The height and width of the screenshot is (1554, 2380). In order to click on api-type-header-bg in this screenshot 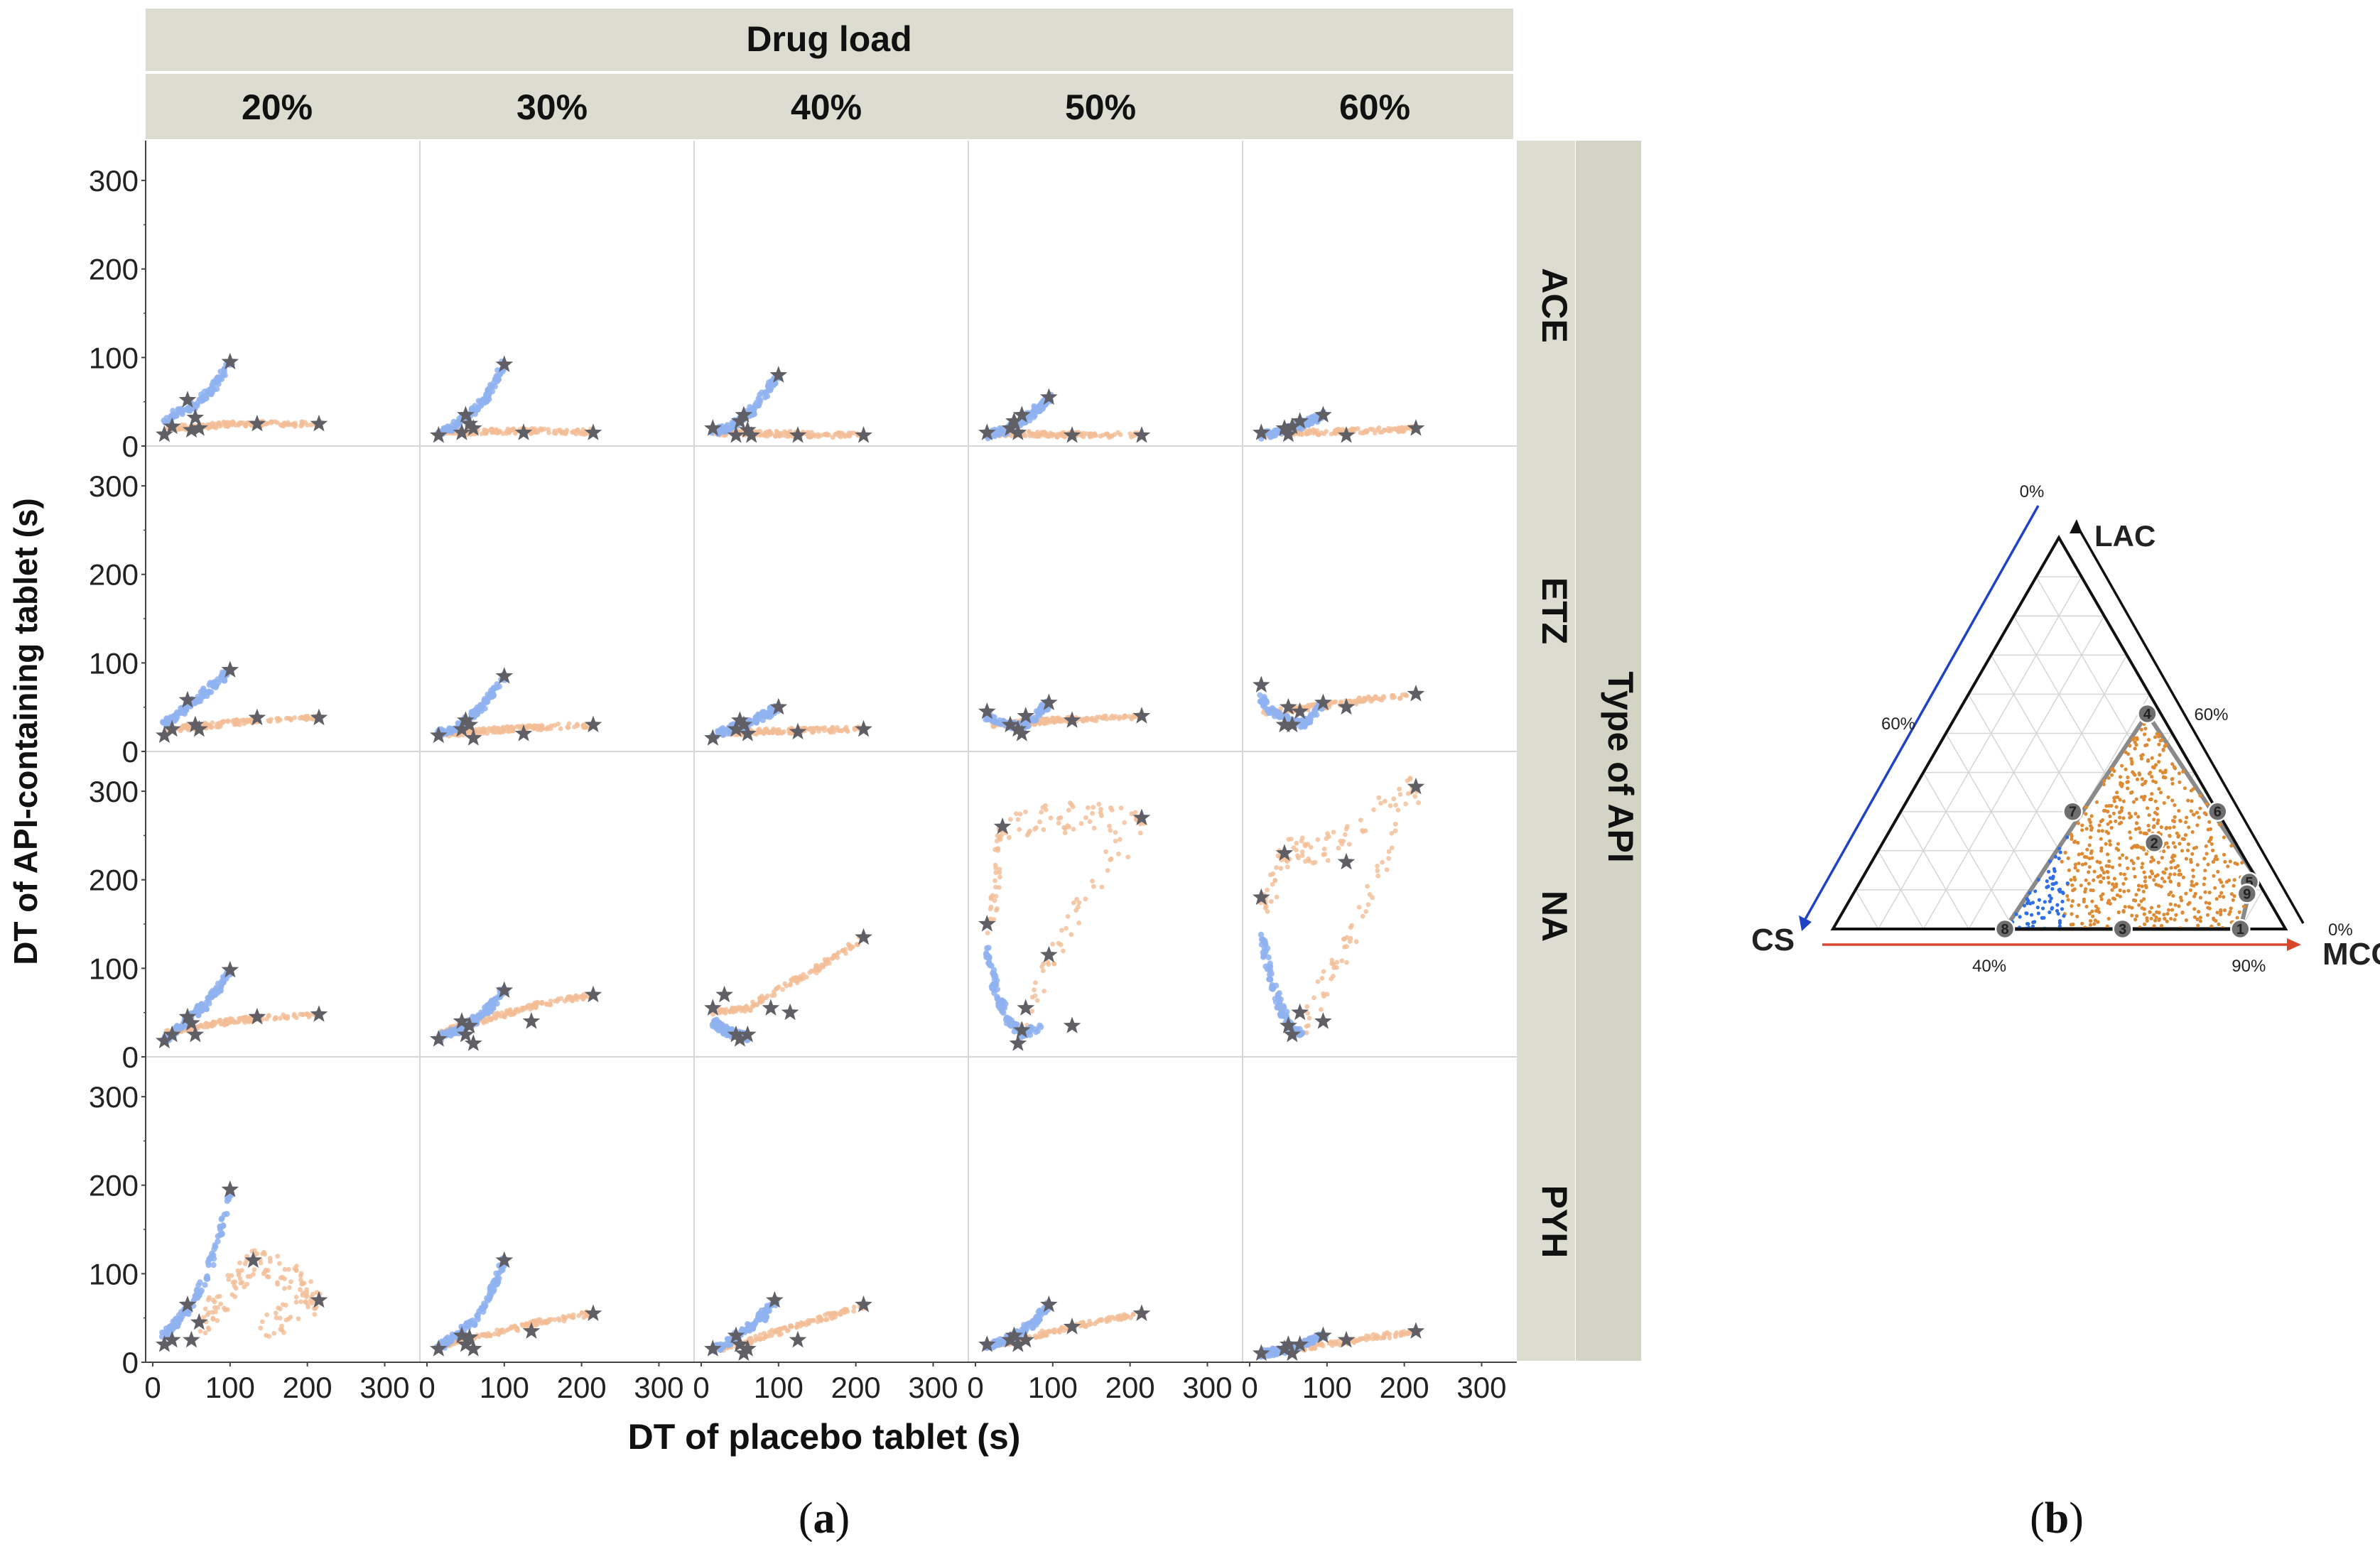, I will do `click(1609, 751)`.